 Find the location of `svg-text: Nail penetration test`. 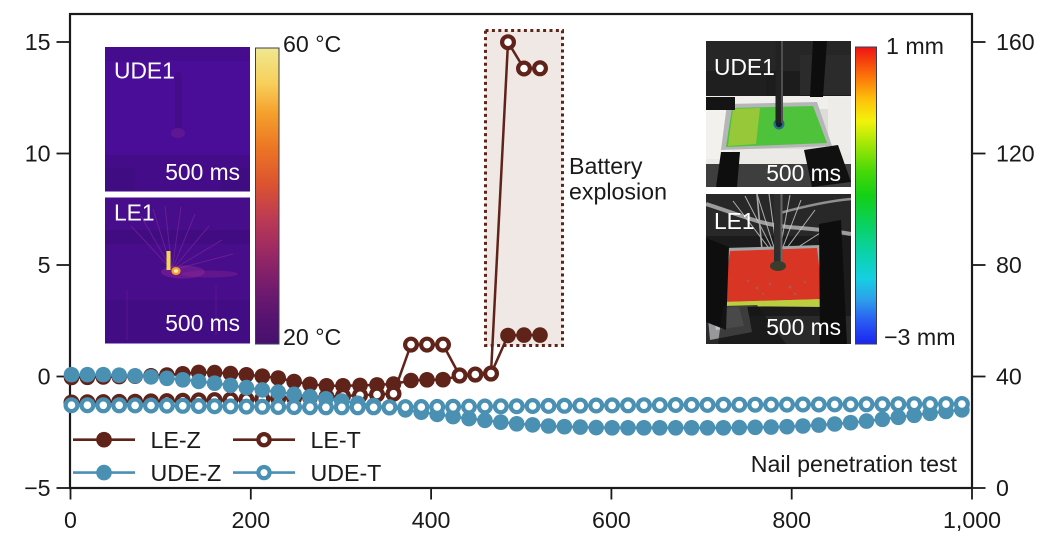

svg-text: Nail penetration test is located at coordinates (854, 464).